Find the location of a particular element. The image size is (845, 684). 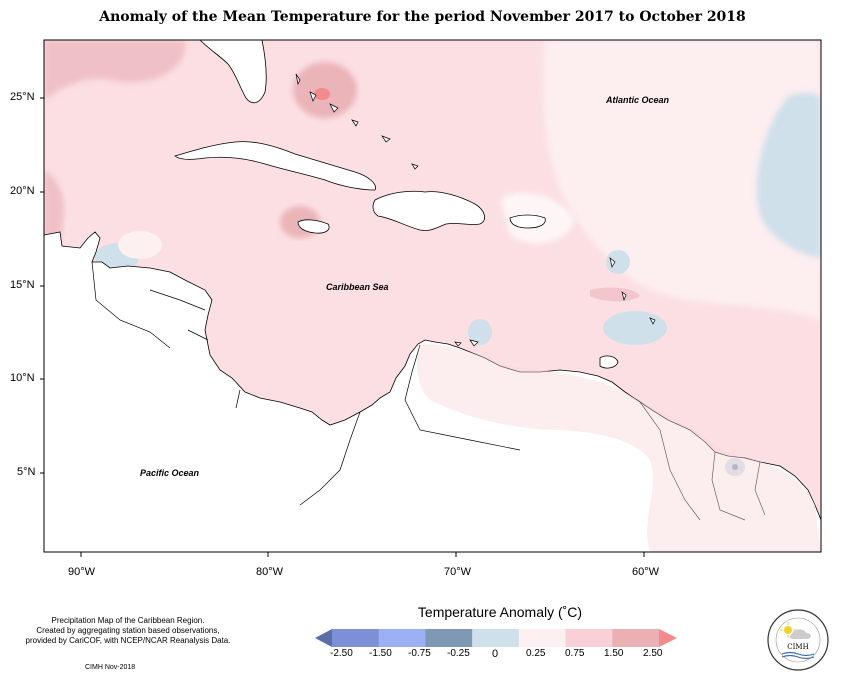

legend-label-150: 1.50 is located at coordinates (614, 653).